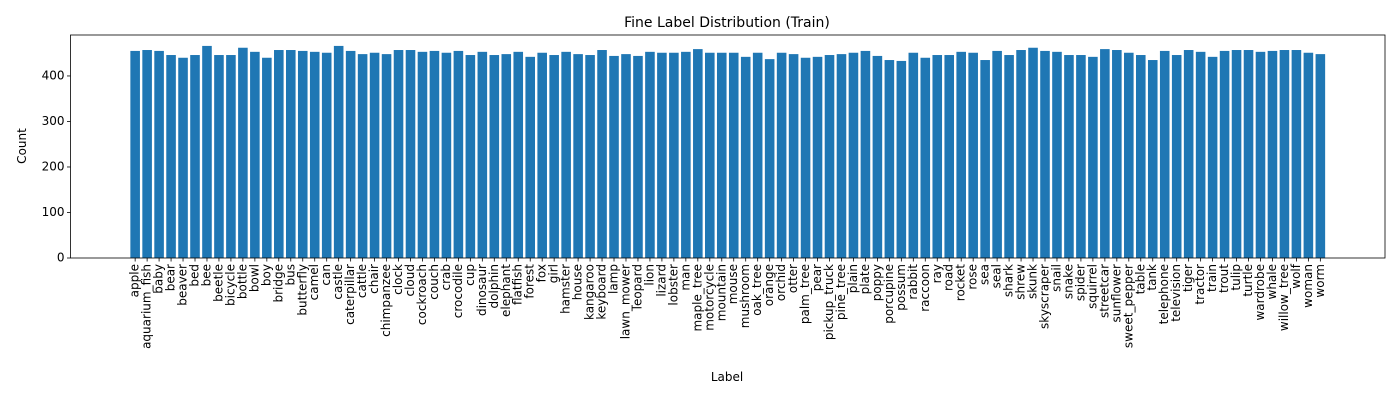 The height and width of the screenshot is (404, 1400). I want to click on y-tick-label: 300, so click(53, 121).